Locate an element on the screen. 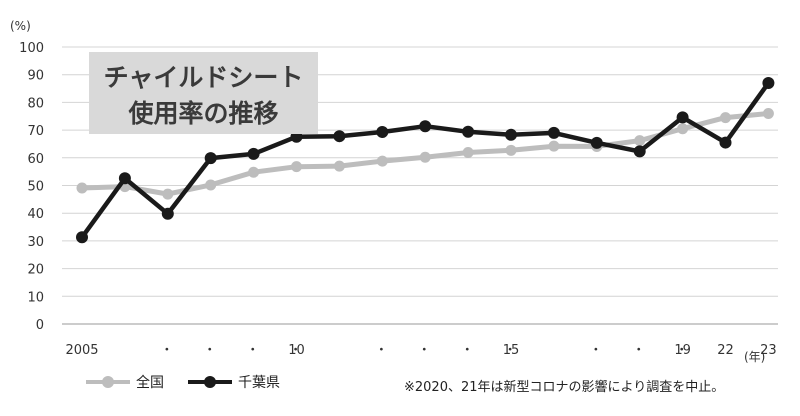 This screenshot has width=800, height=416. chart-footnote: ※2020、21年は新型コロナの影響により調査を中止。 is located at coordinates (564, 387).